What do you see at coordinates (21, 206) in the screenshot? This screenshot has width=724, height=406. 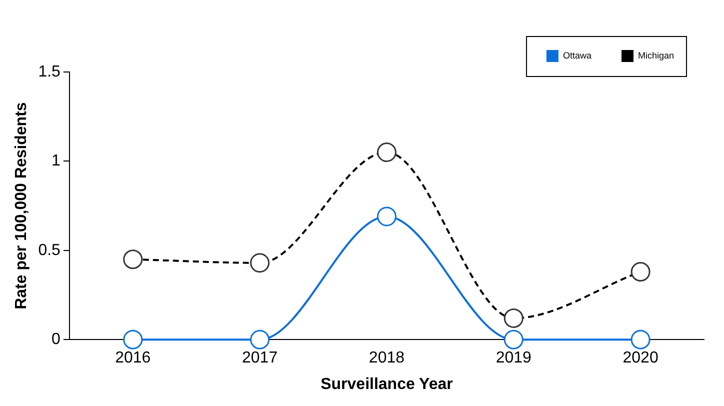 I see `y-axis-title: Rate per 100,000 Residents` at bounding box center [21, 206].